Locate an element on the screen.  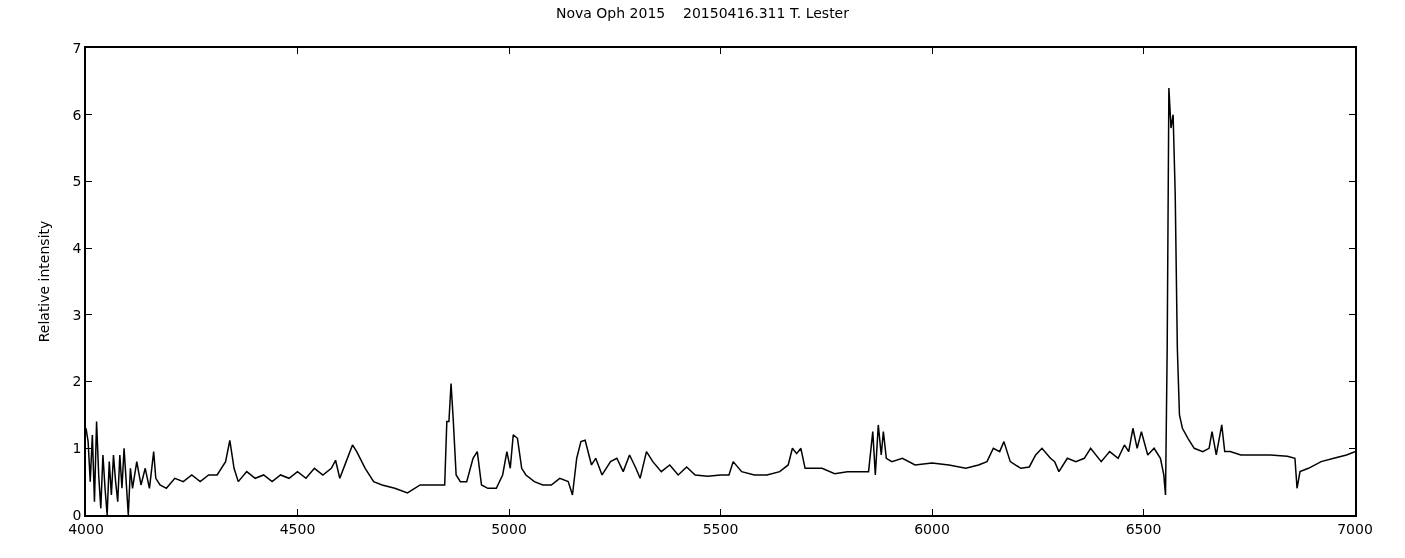
y-tick-label: 7 is located at coordinates (77, 47).